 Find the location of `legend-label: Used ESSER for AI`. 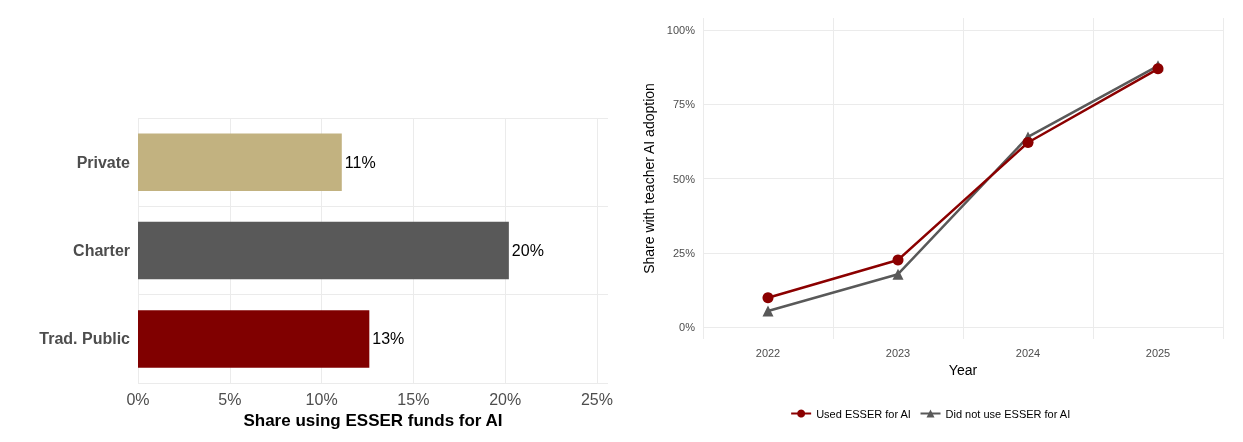

legend-label: Used ESSER for AI is located at coordinates (863, 413).